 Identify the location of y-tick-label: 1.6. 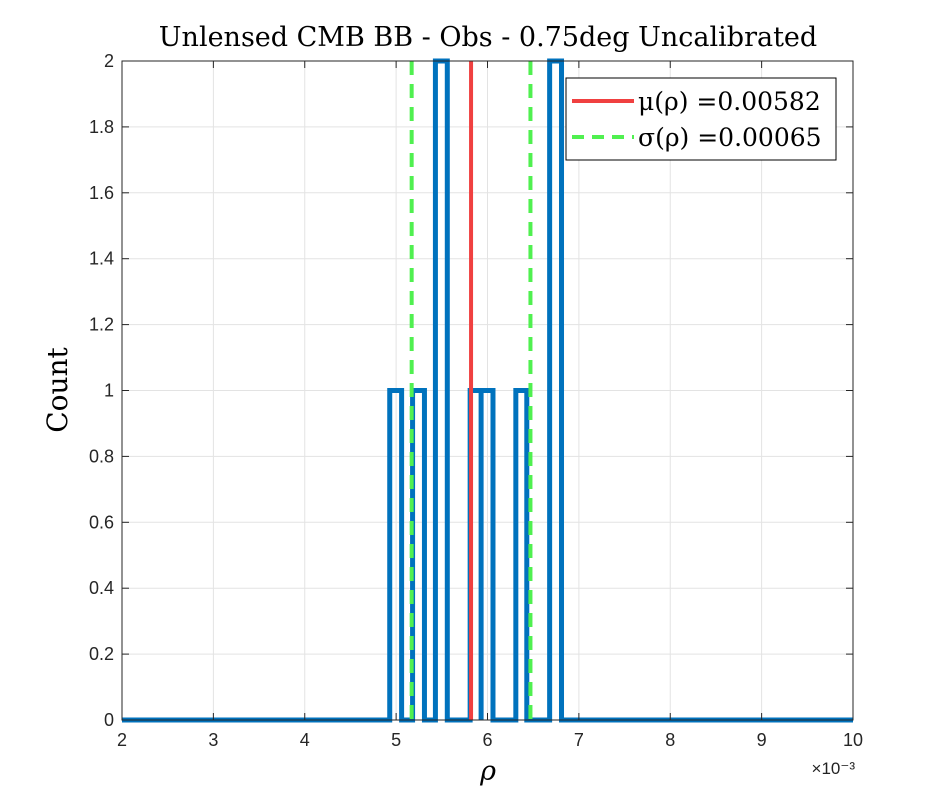
(101, 193).